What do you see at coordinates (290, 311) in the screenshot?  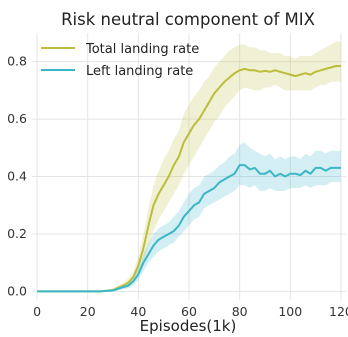 I see `x-tick-label: 100` at bounding box center [290, 311].